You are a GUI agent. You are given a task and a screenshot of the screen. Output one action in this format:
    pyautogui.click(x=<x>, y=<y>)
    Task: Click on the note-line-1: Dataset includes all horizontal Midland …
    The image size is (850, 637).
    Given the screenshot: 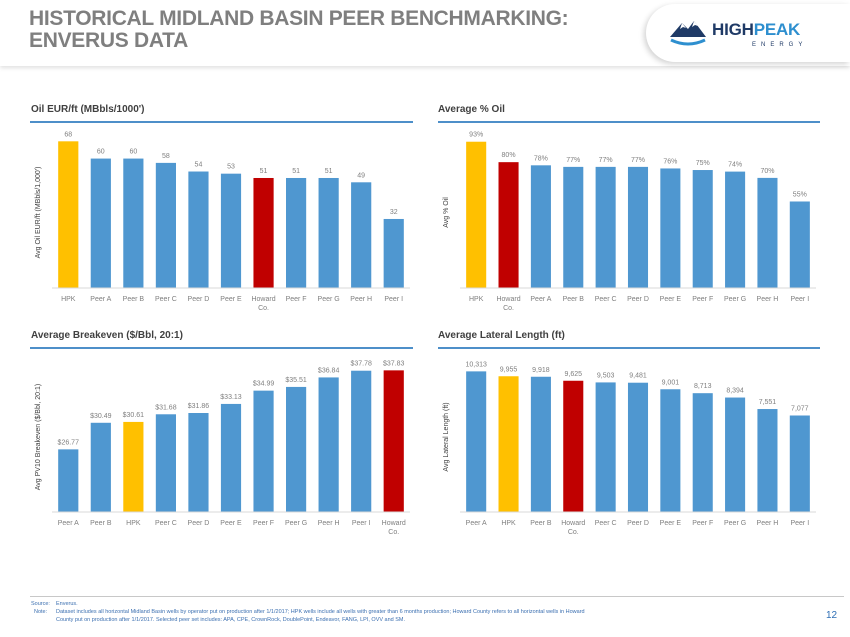 What is the action you would take?
    pyautogui.click(x=320, y=612)
    